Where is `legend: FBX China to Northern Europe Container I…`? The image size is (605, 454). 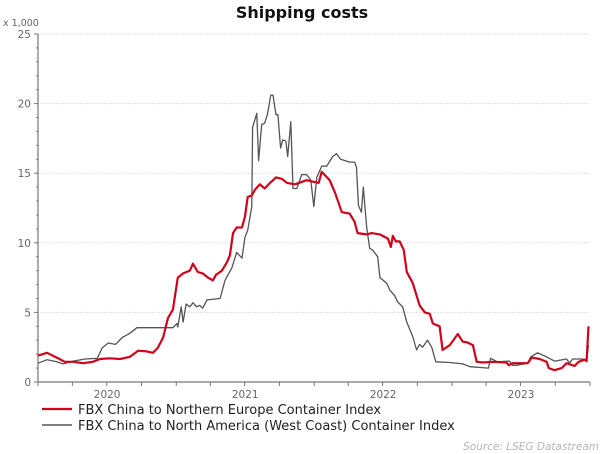
legend: FBX China to Northern Europe Container I… is located at coordinates (248, 418).